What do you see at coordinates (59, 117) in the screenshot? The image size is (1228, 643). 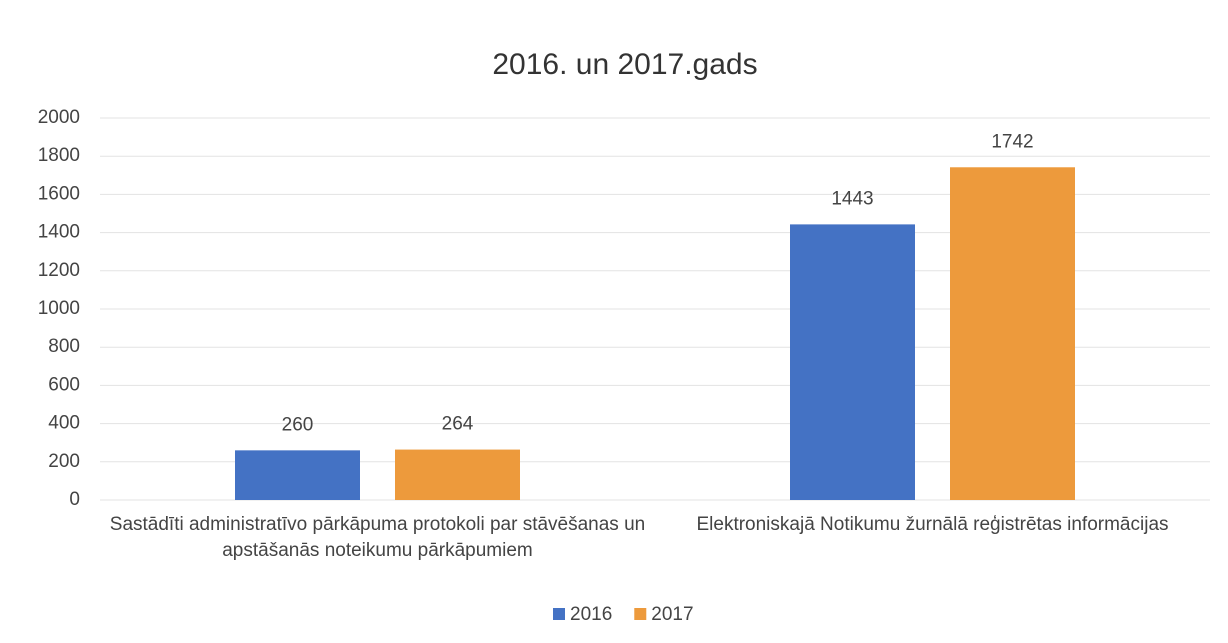 I see `y-tick-label: 2000` at bounding box center [59, 117].